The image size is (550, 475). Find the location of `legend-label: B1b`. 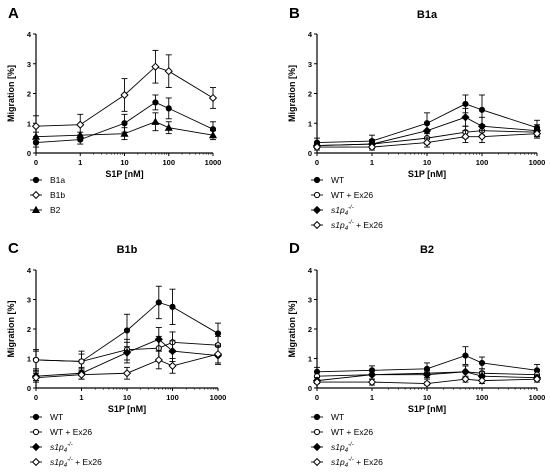

legend-label: B1b is located at coordinates (57, 195).